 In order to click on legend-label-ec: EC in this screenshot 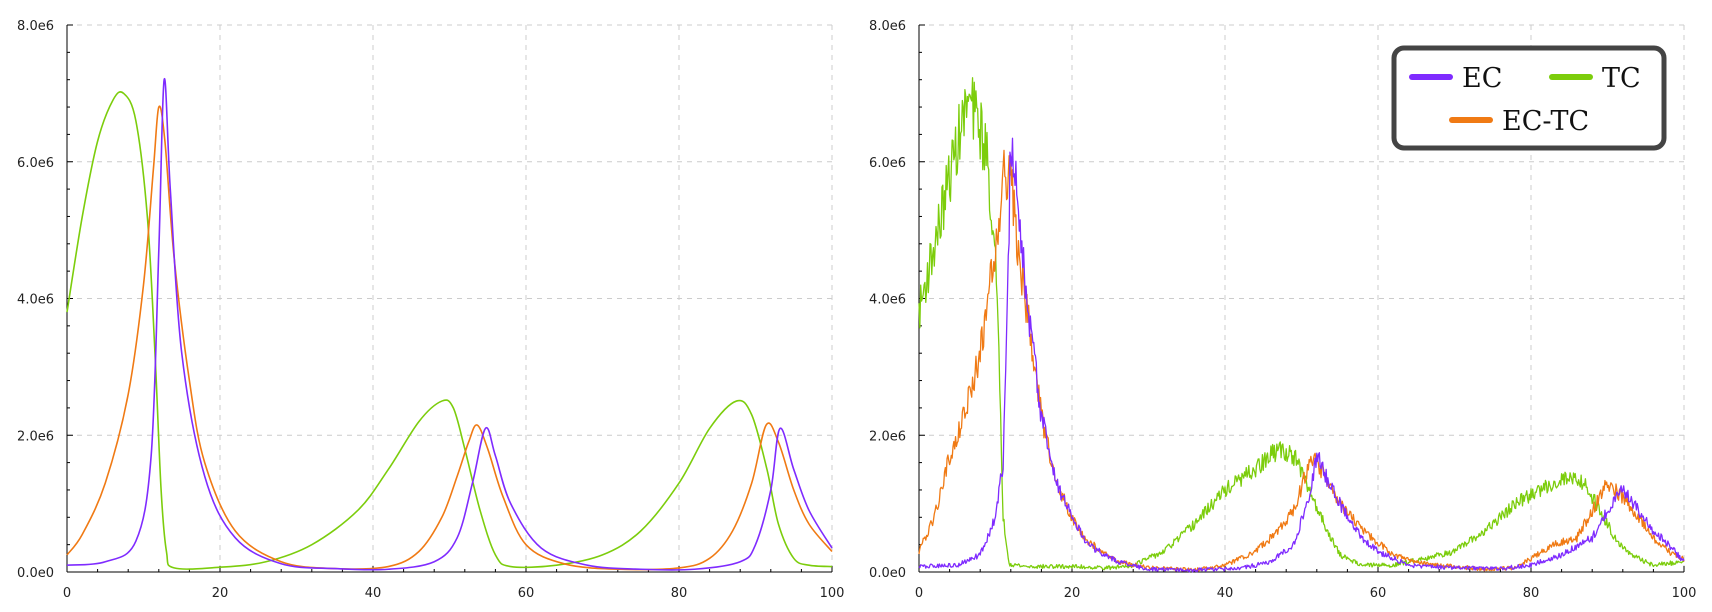, I will do `click(1482, 78)`.